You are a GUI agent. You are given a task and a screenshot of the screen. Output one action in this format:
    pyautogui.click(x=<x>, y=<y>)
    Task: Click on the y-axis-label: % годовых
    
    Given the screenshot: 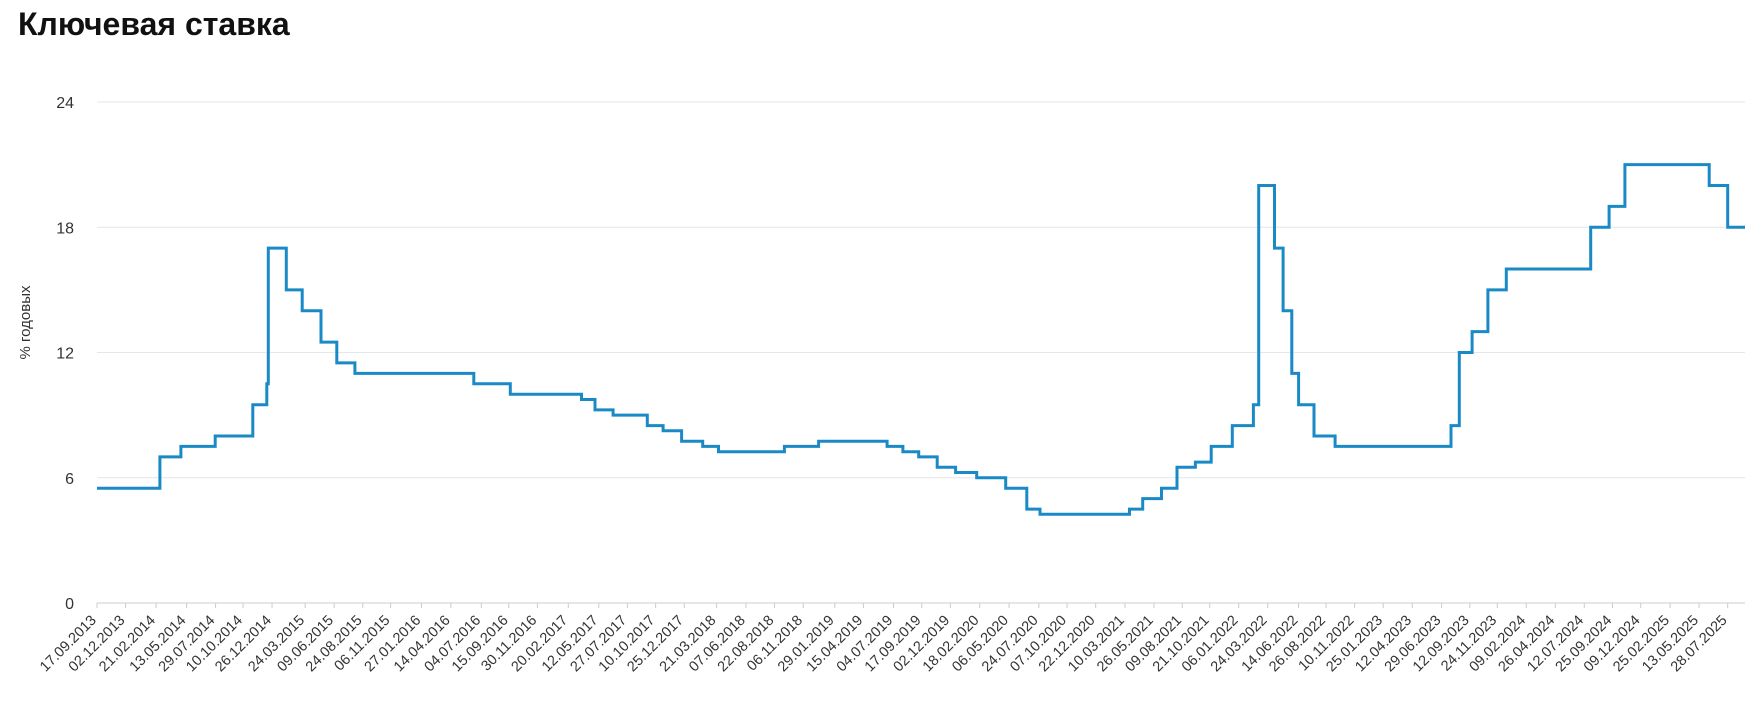 What is the action you would take?
    pyautogui.click(x=25, y=322)
    